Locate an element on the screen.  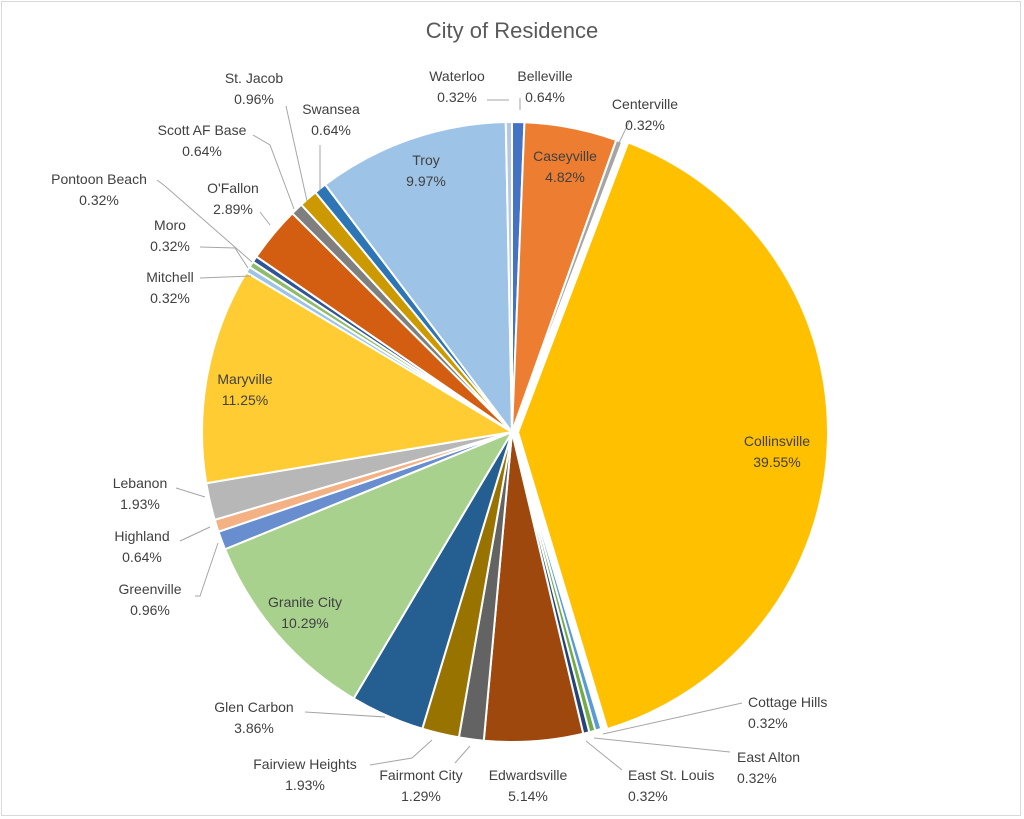
slice-label-value-caseyville: 4.82% is located at coordinates (565, 177).